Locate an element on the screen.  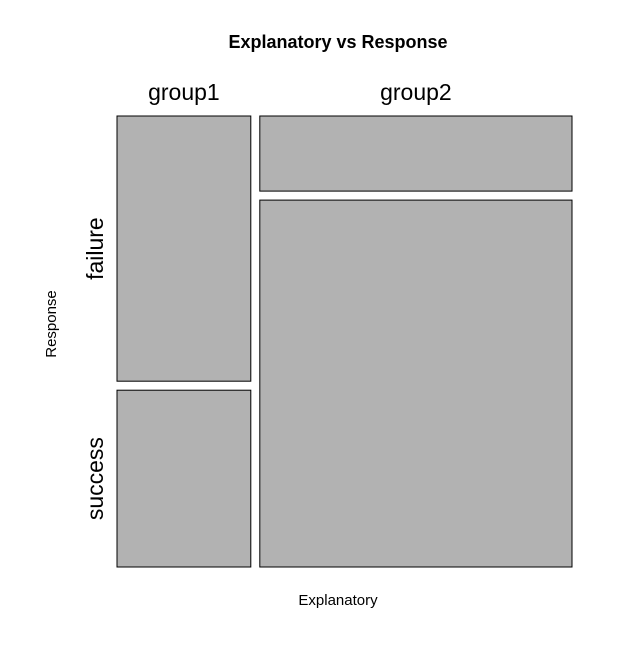
tile-group2-failure is located at coordinates (416, 153).